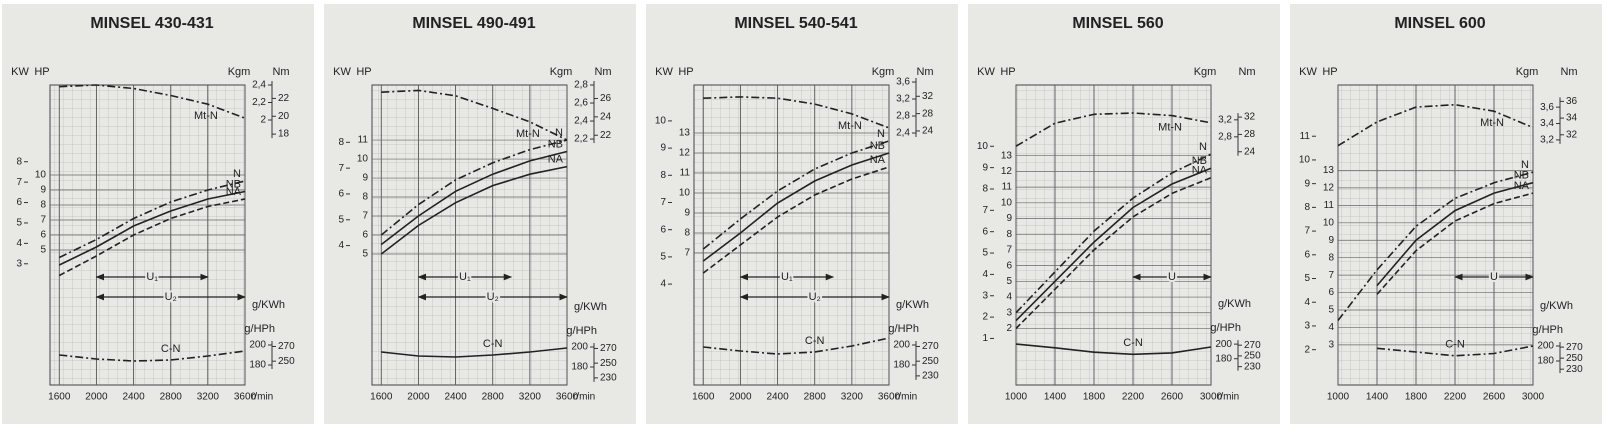 The image size is (1618, 434). Describe the element at coordinates (881, 134) in the screenshot. I see `curve-label: N` at that location.